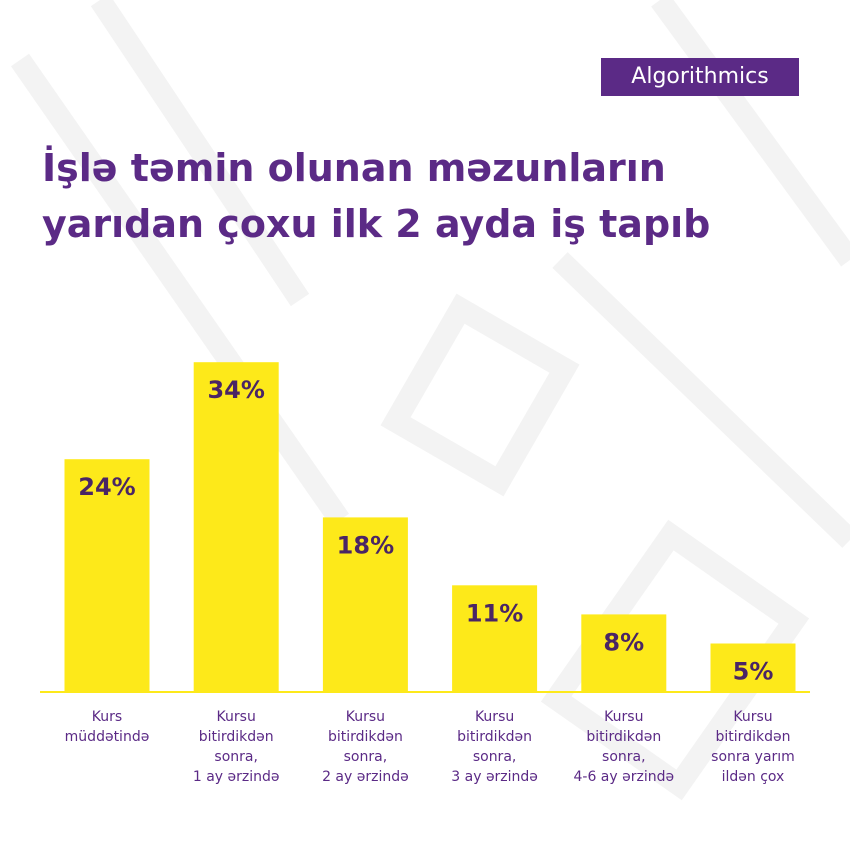  What do you see at coordinates (365, 545) in the screenshot?
I see `value-label: 18%` at bounding box center [365, 545].